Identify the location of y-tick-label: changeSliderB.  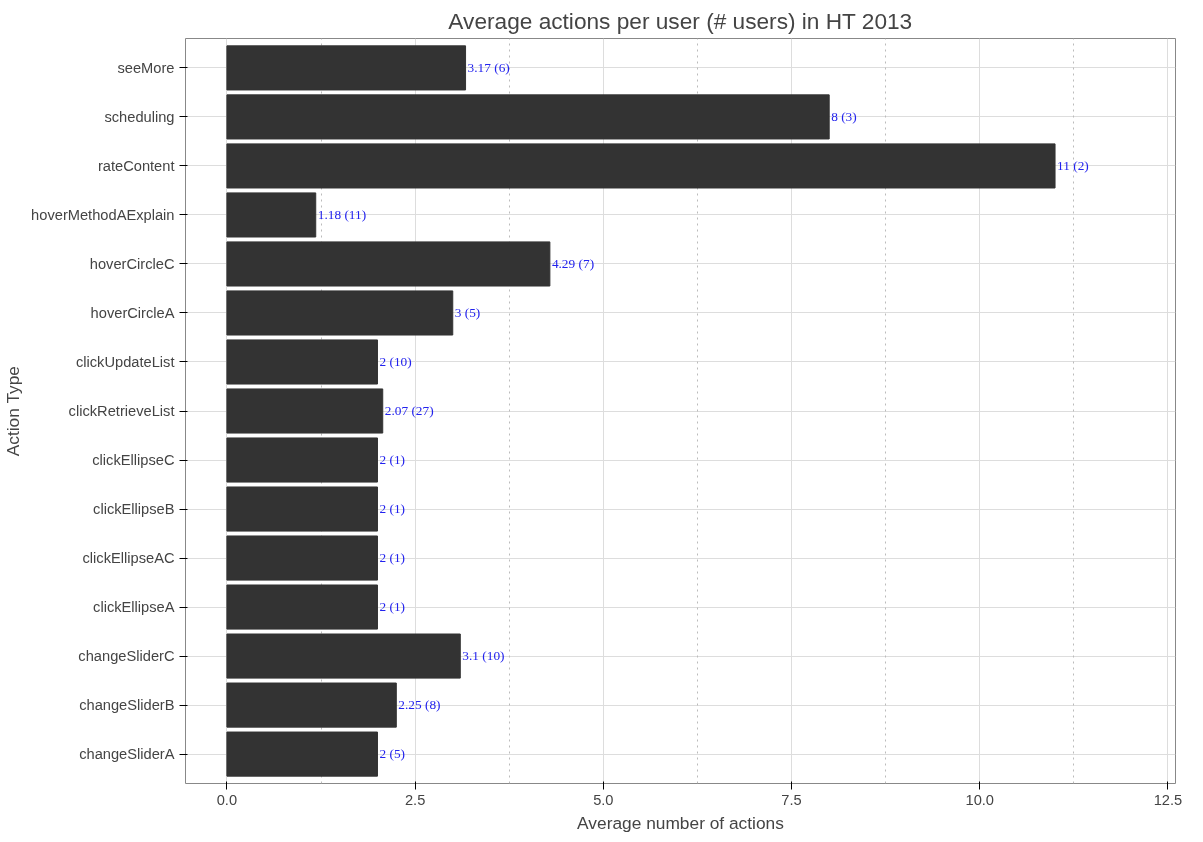
(127, 705).